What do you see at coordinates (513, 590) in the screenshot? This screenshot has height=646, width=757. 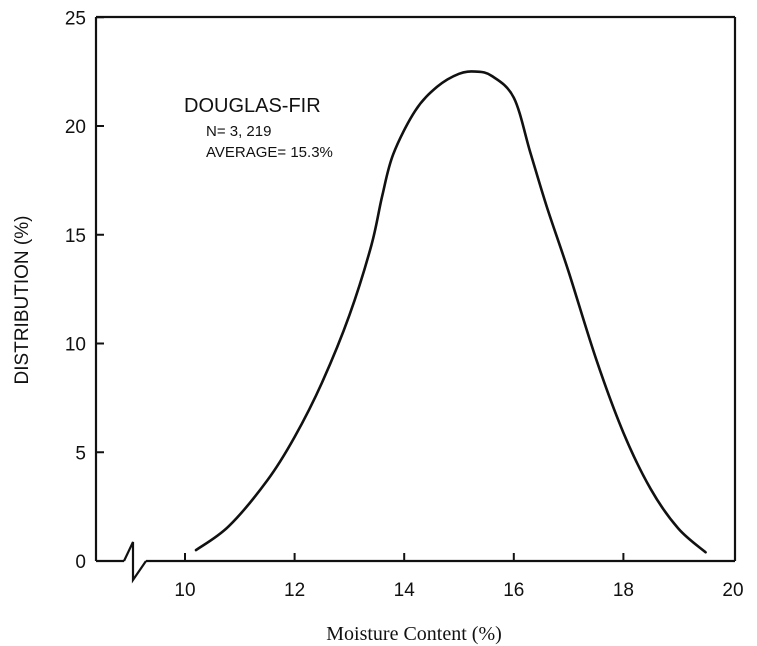 I see `x-tick-label-16: 16` at bounding box center [513, 590].